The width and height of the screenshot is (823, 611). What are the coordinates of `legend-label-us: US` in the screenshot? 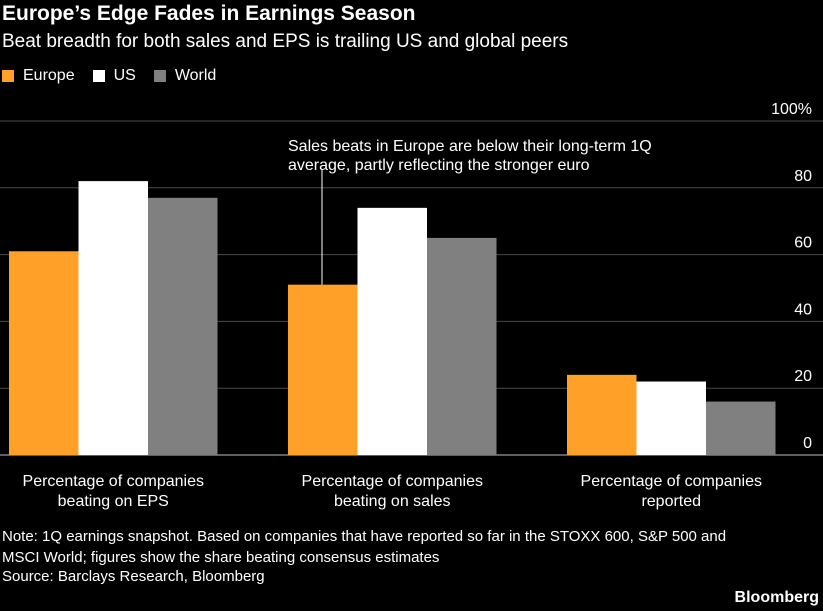 It's located at (124, 75).